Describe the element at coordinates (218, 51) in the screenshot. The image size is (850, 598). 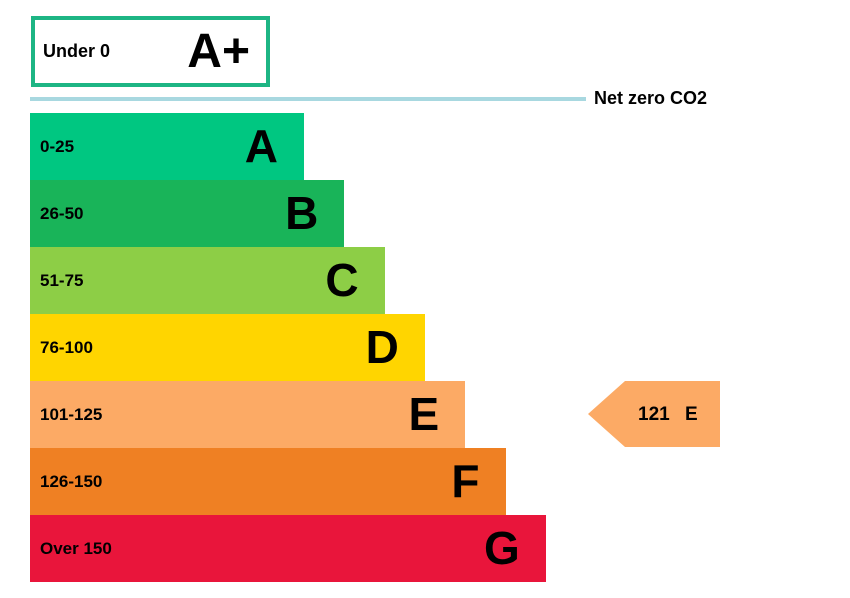
I see `rating-letter: A+` at that location.